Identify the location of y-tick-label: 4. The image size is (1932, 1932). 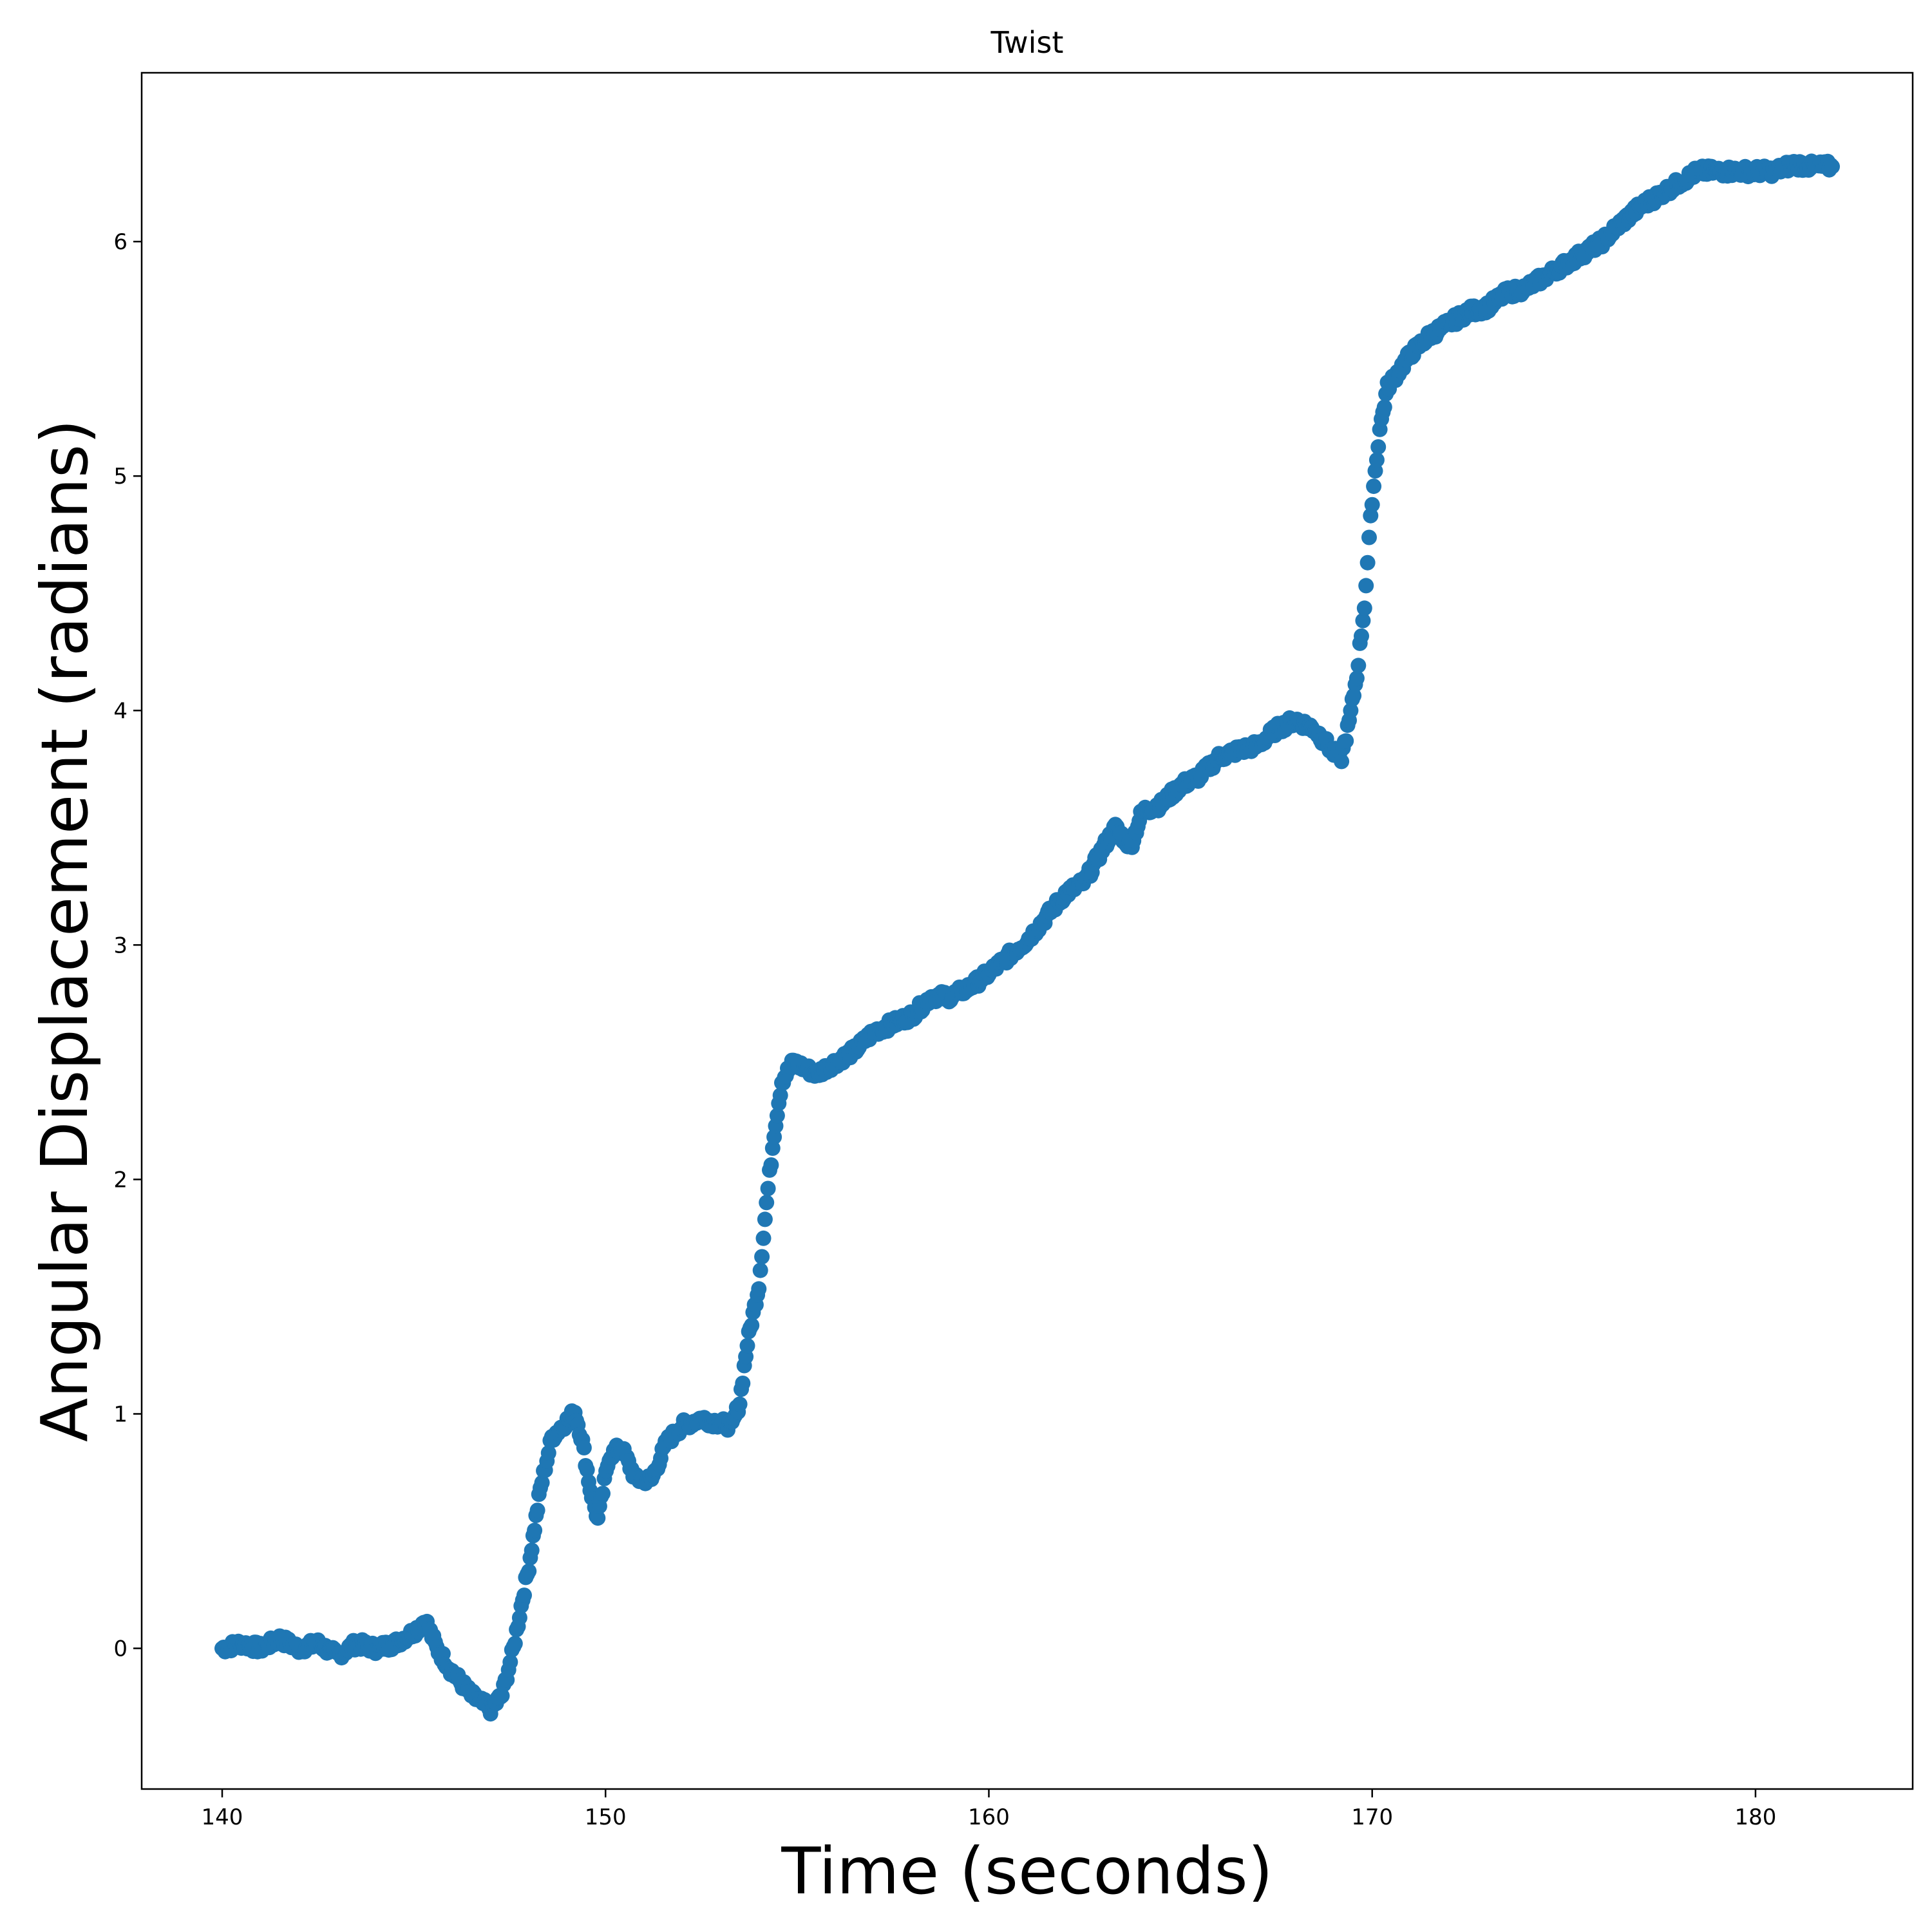
(120, 711).